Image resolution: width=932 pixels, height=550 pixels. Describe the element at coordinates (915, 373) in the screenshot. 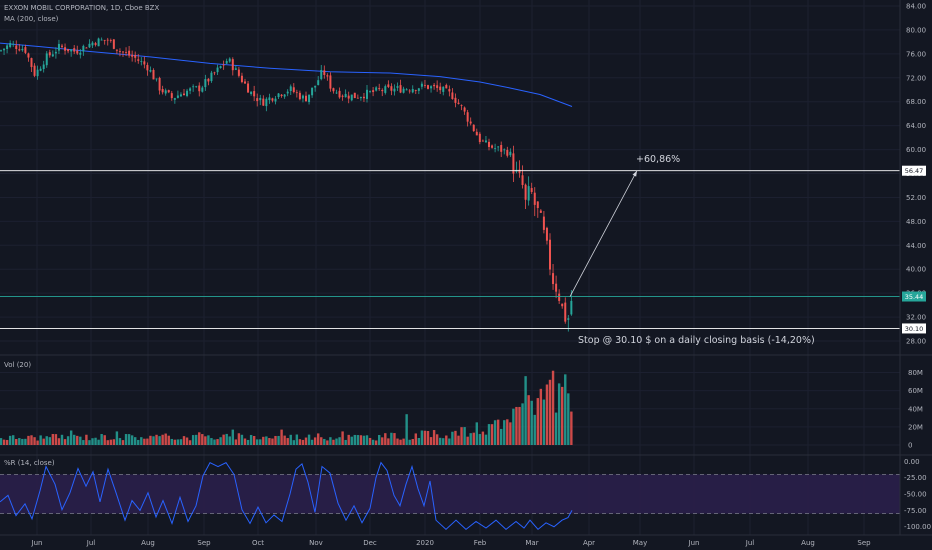

I see `volume-tick-label: 80M` at that location.